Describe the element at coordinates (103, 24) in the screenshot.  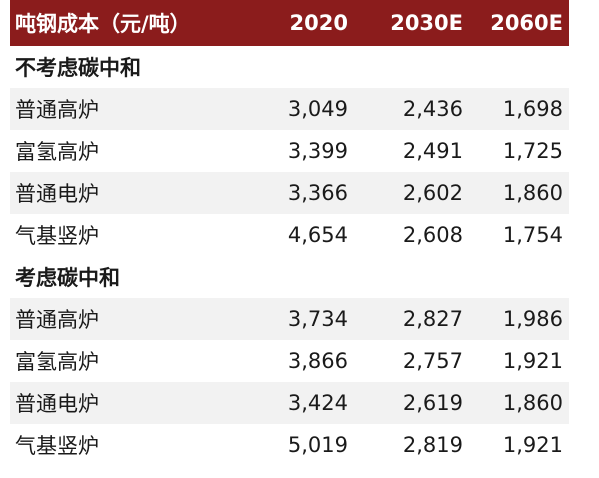
I see `header-label: 吨钢成本（元/吨）` at that location.